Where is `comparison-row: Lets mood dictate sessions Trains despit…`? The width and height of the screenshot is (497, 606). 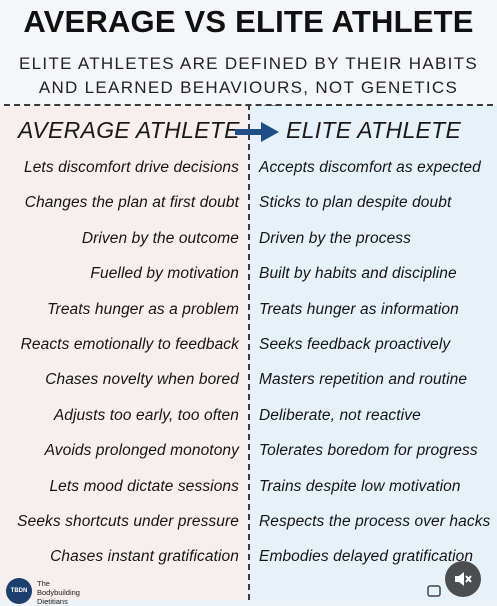
comparison-row: Lets mood dictate sessions Trains despit… is located at coordinates (248, 489).